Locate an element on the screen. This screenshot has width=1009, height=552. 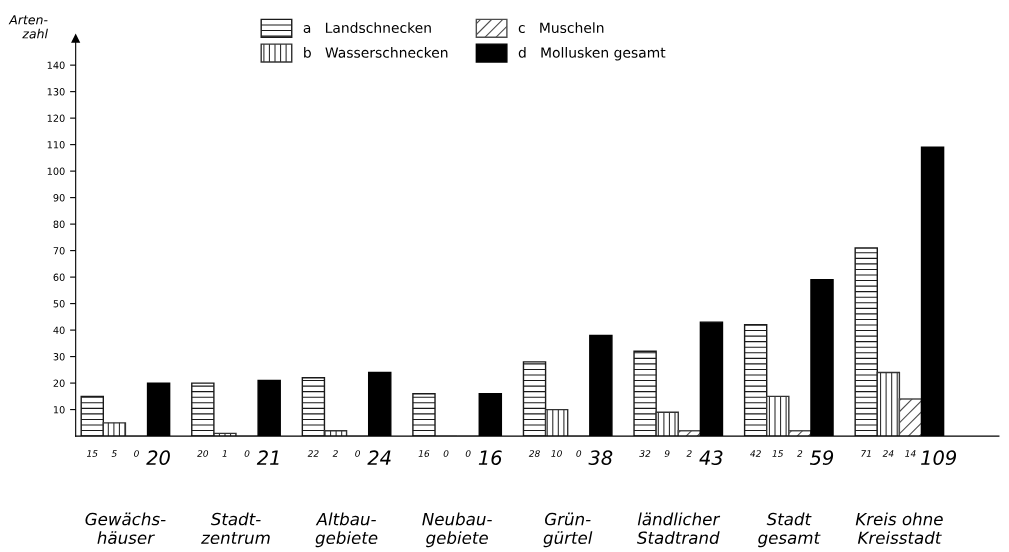
x-tick-label: Stadt gesamt is located at coordinates (789, 530).